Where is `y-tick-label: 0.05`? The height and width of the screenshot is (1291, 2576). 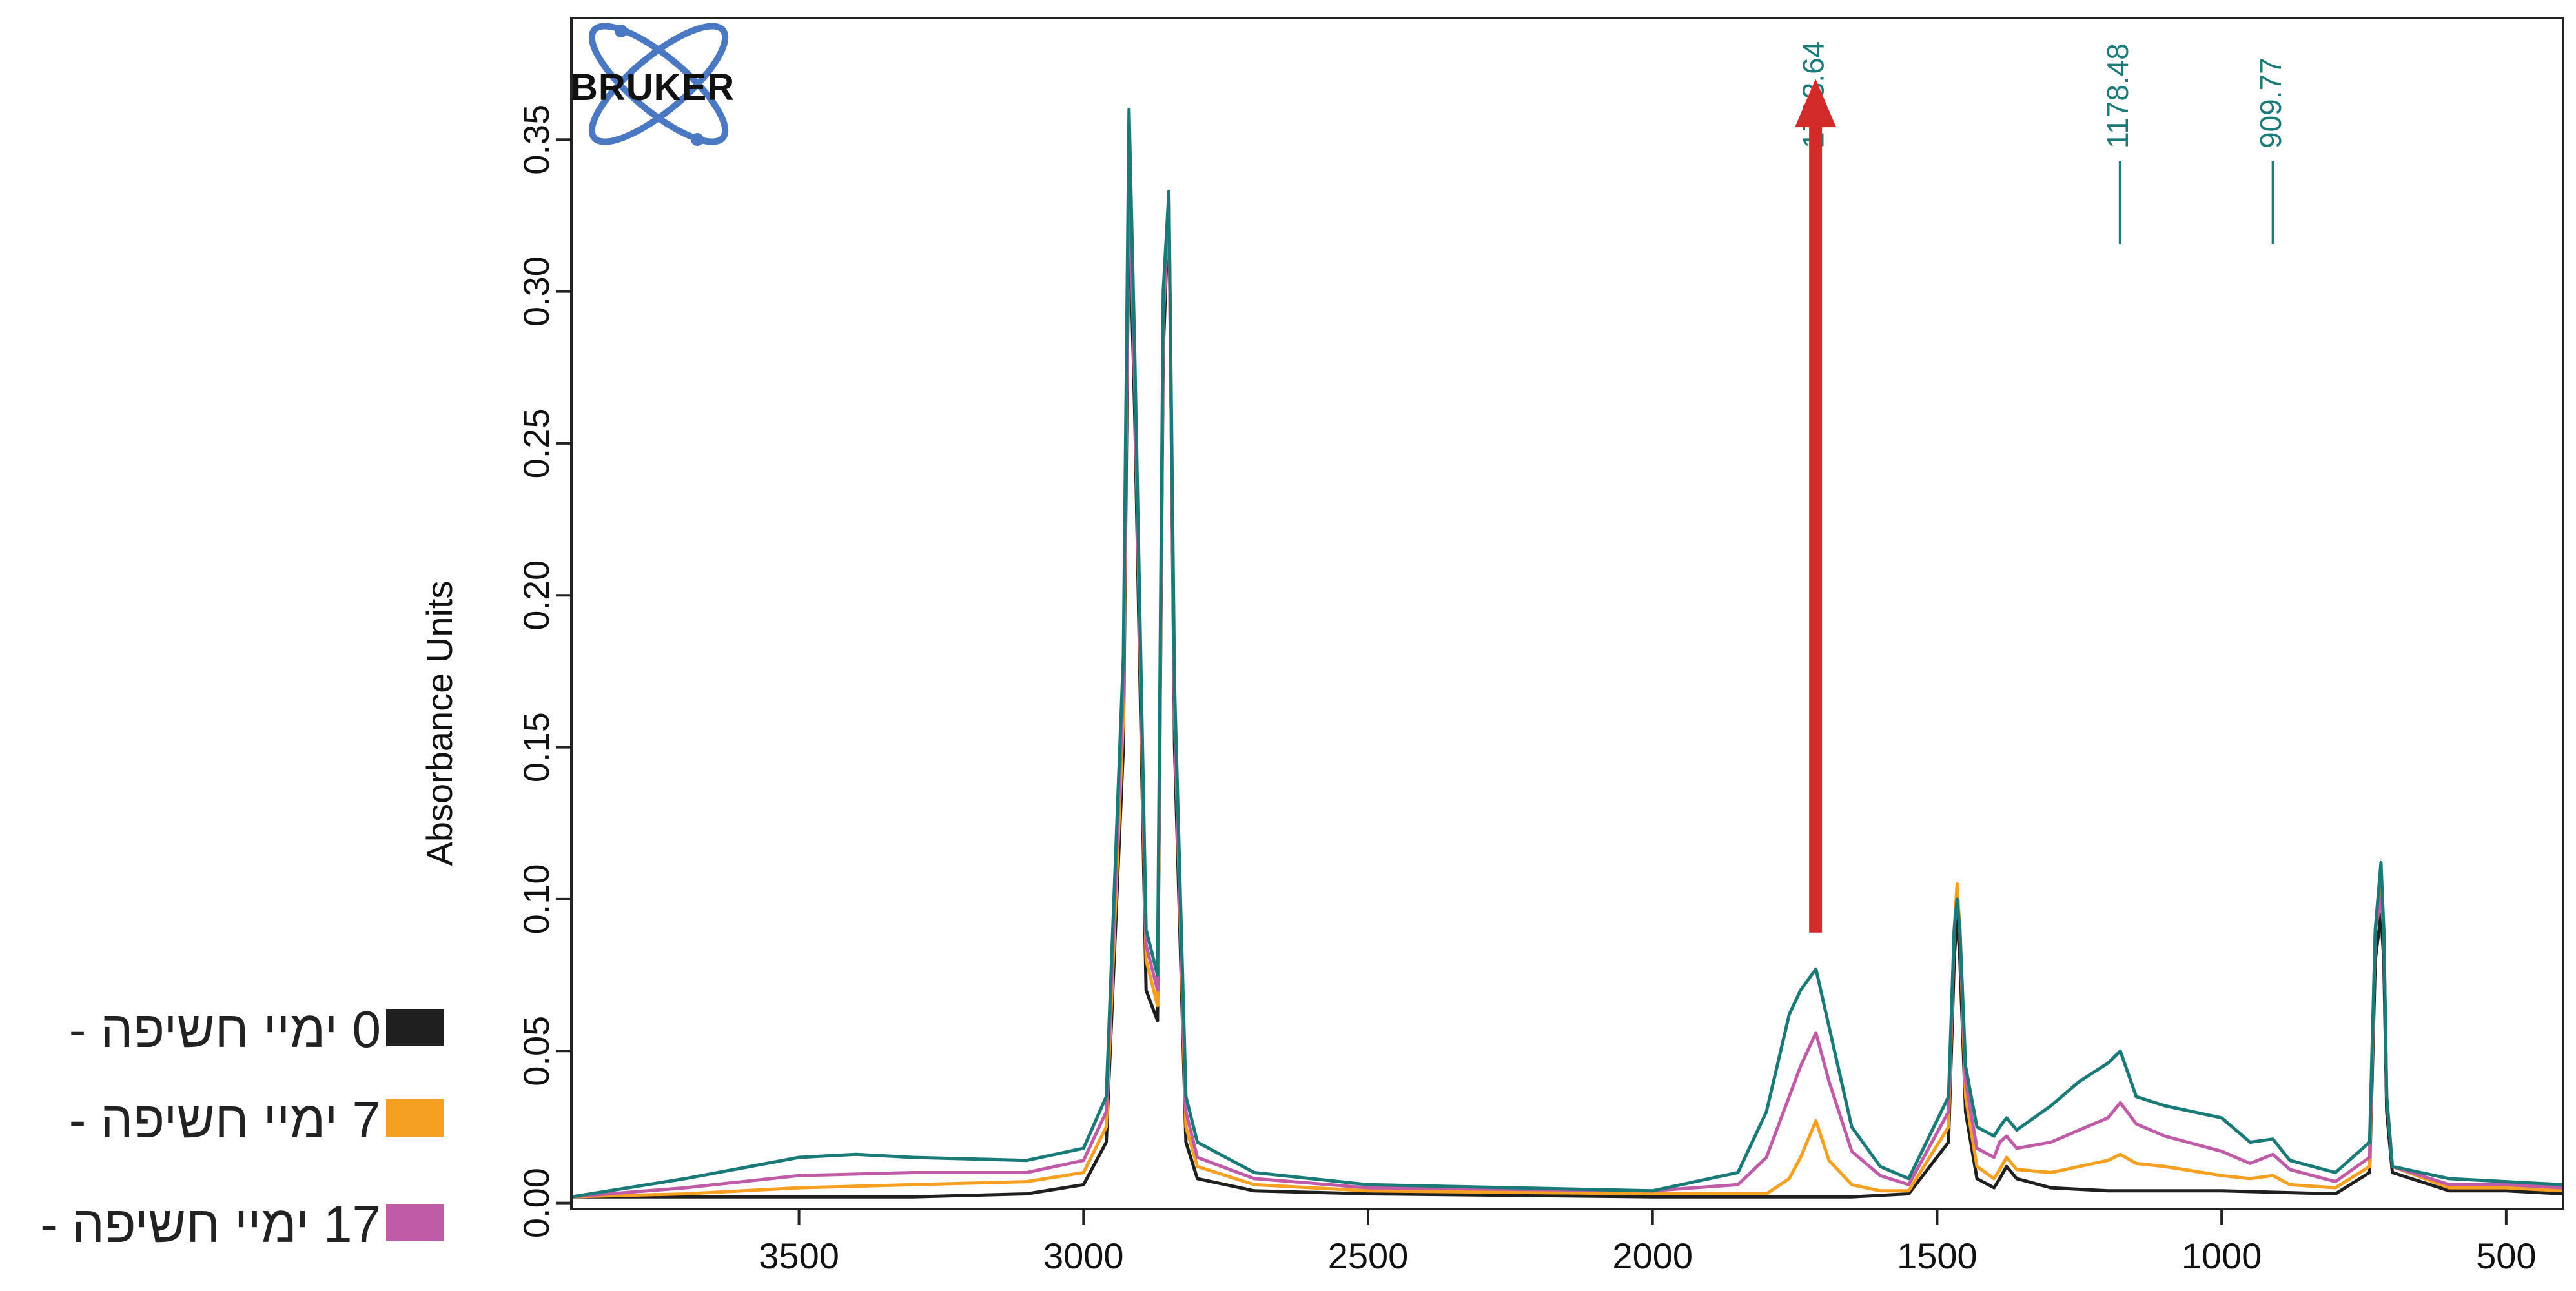 y-tick-label: 0.05 is located at coordinates (536, 1051).